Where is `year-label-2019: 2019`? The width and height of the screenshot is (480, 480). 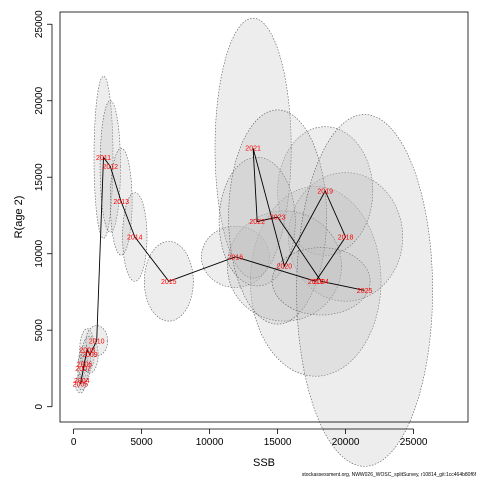
year-label-2019: 2019 is located at coordinates (325, 192).